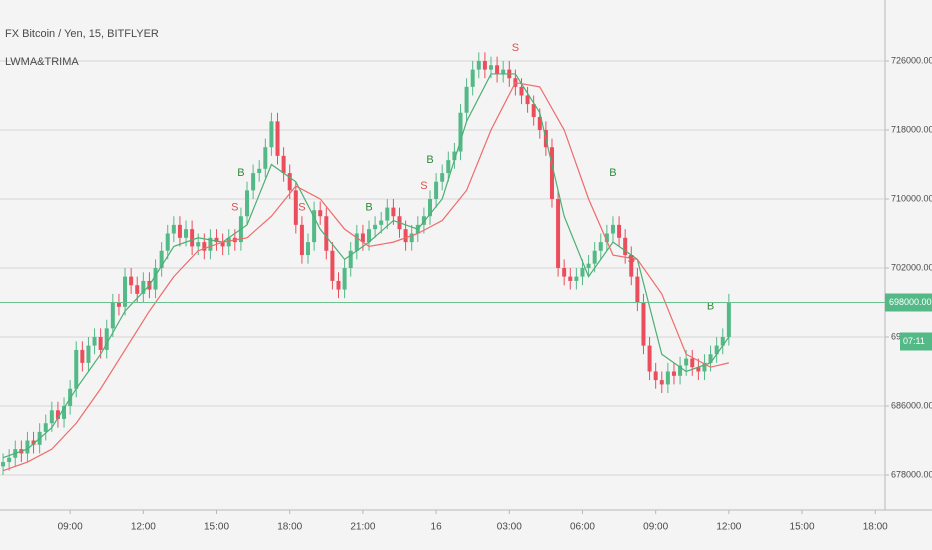  Describe the element at coordinates (911, 405) in the screenshot. I see `y-tick-label: 686000.00` at that location.